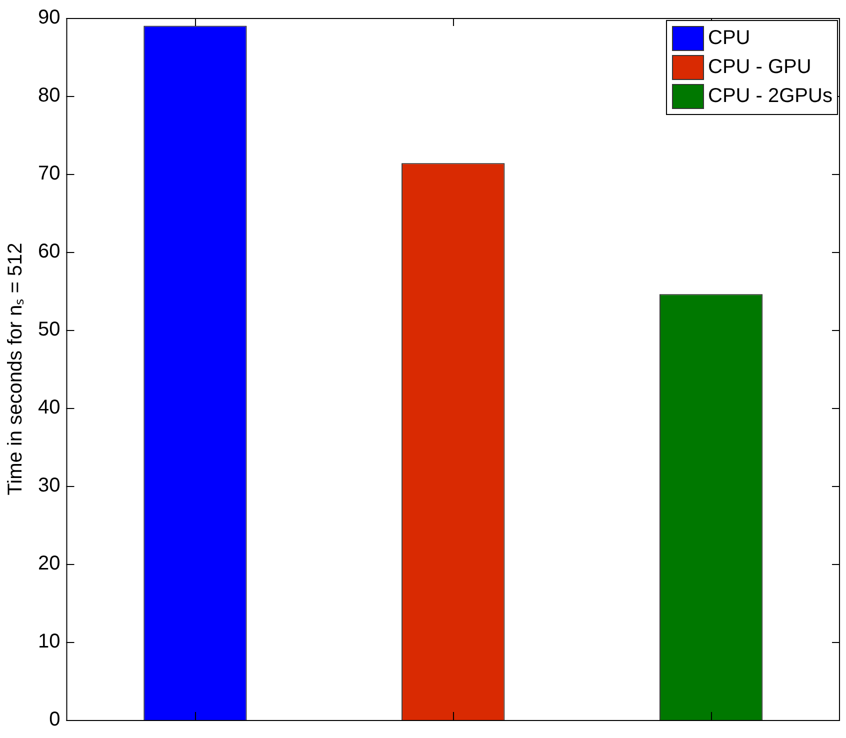 This screenshot has width=846, height=738. What do you see at coordinates (49, 563) in the screenshot?
I see `y-tick-label: 20` at bounding box center [49, 563].